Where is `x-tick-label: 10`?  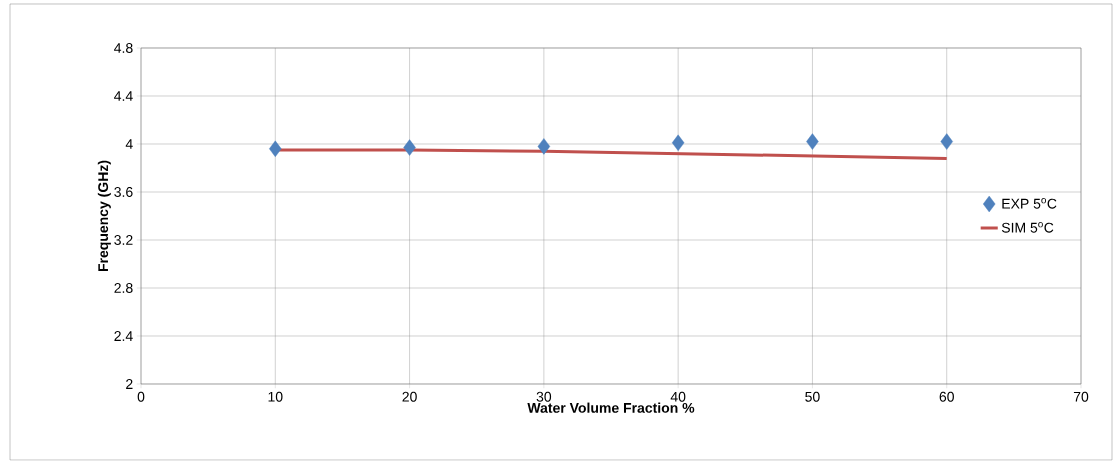
x-tick-label: 10 is located at coordinates (275, 396).